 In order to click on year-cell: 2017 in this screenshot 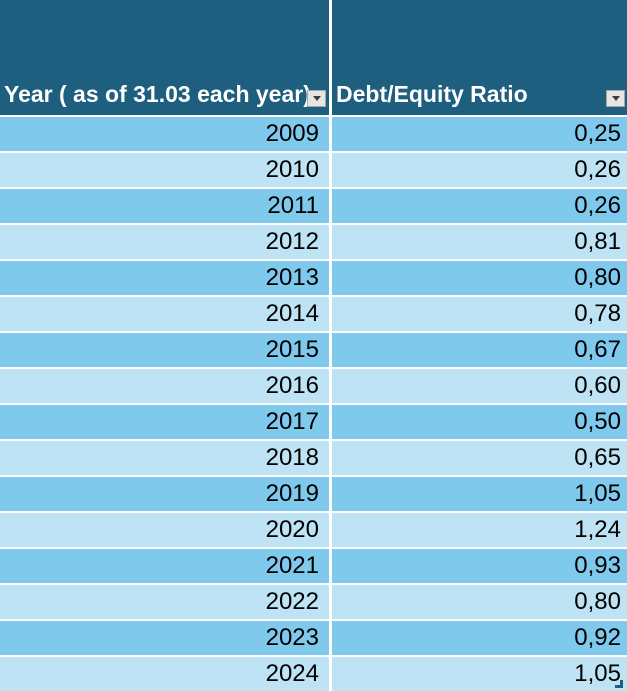, I will do `click(164, 422)`.